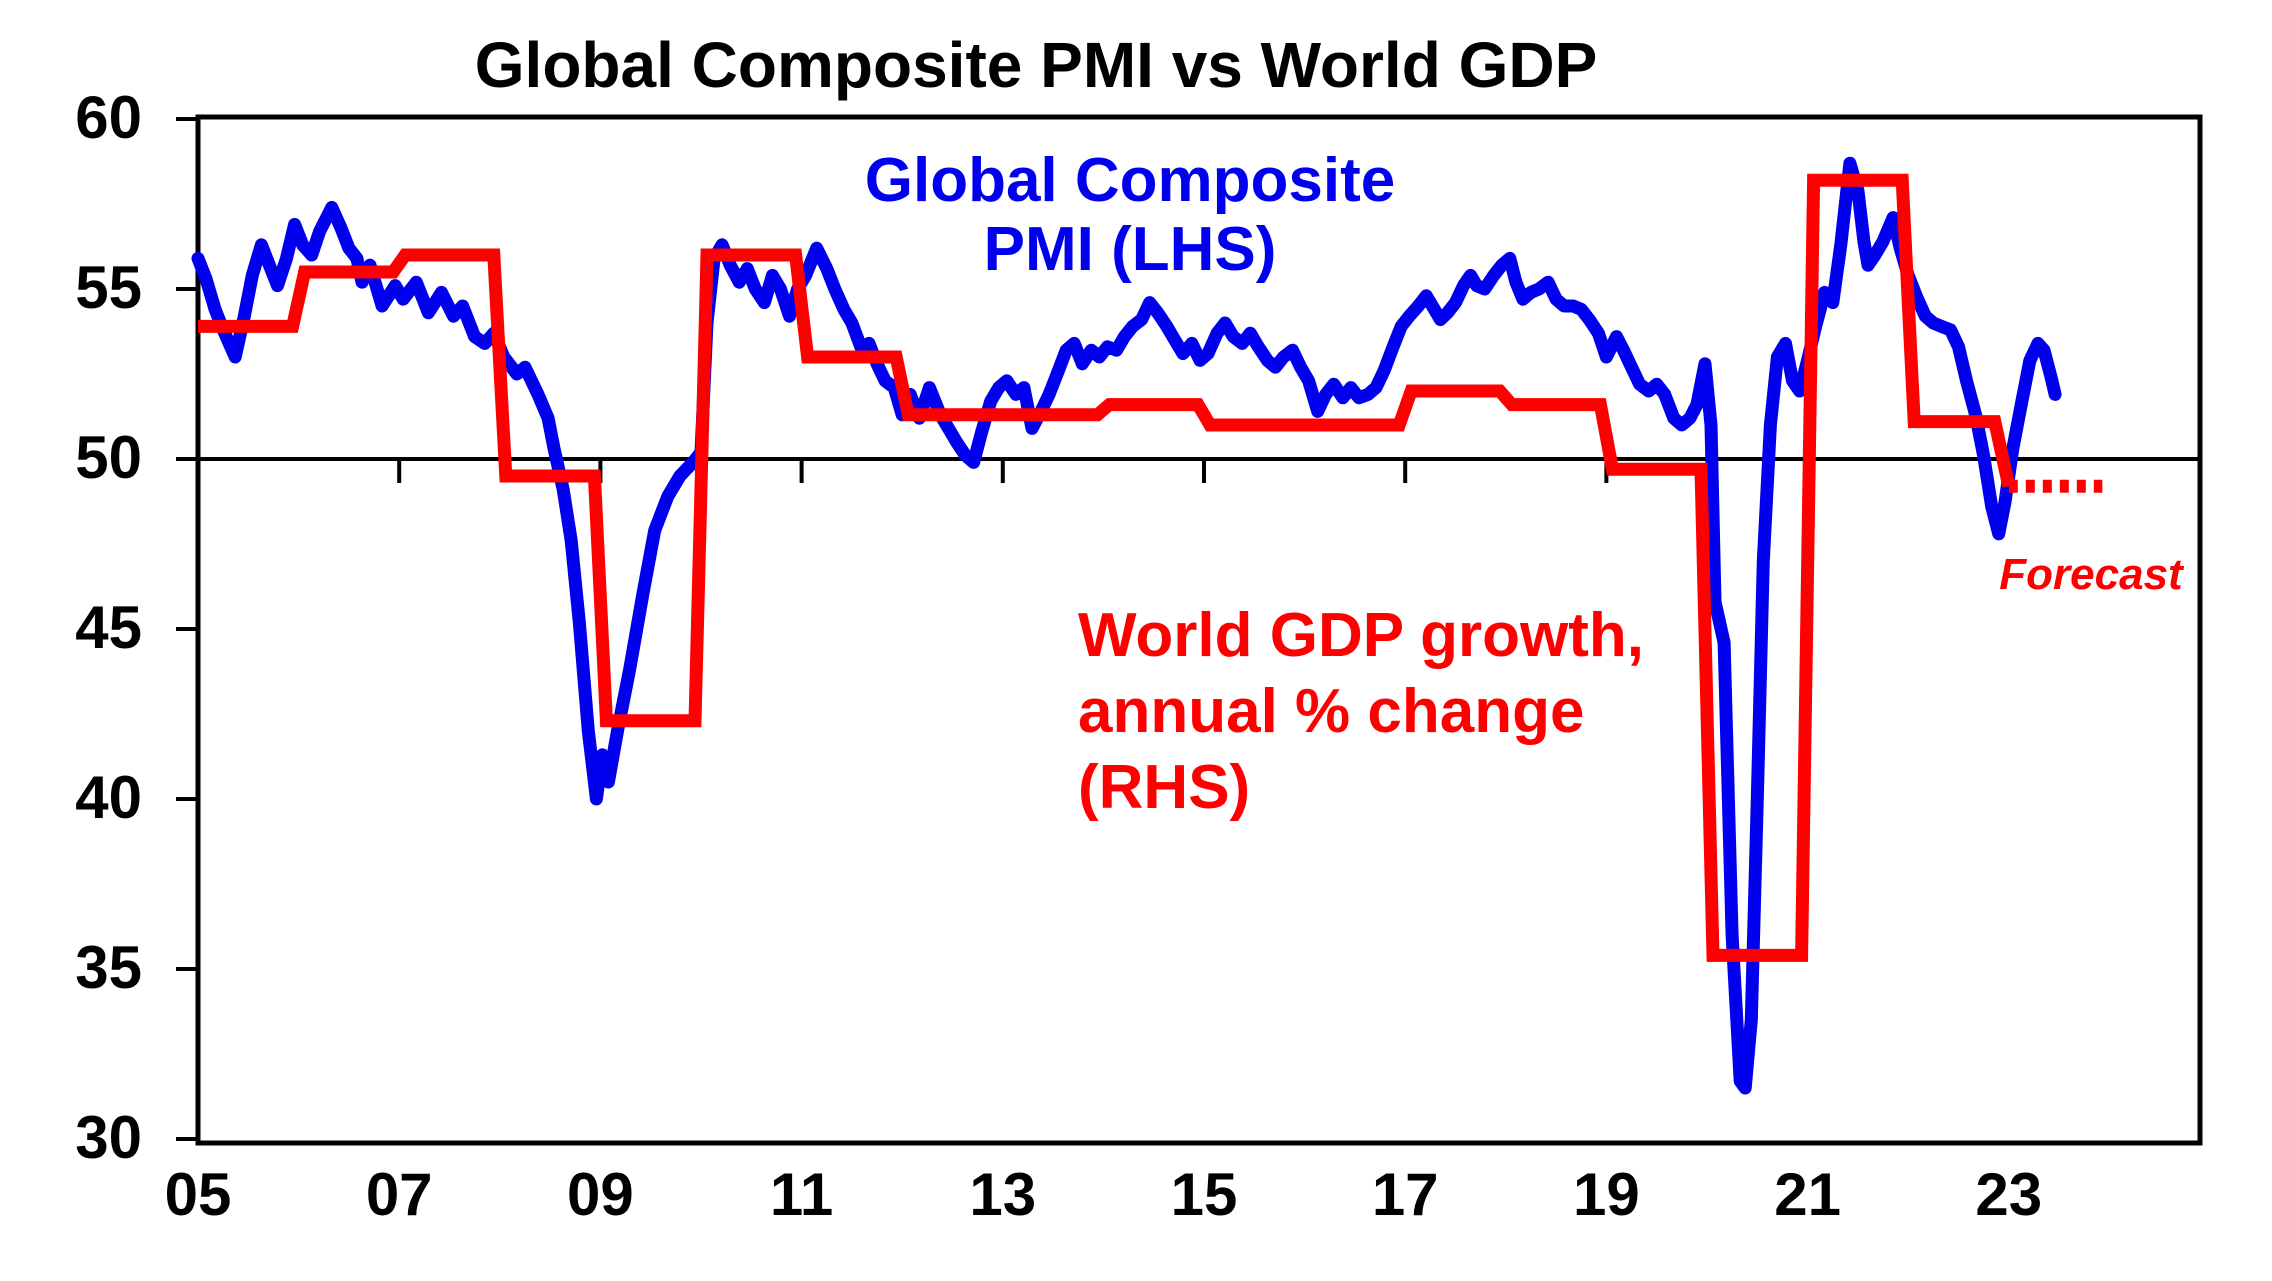  What do you see at coordinates (1003, 1194) in the screenshot?
I see `x-axis-tick-label: 13` at bounding box center [1003, 1194].